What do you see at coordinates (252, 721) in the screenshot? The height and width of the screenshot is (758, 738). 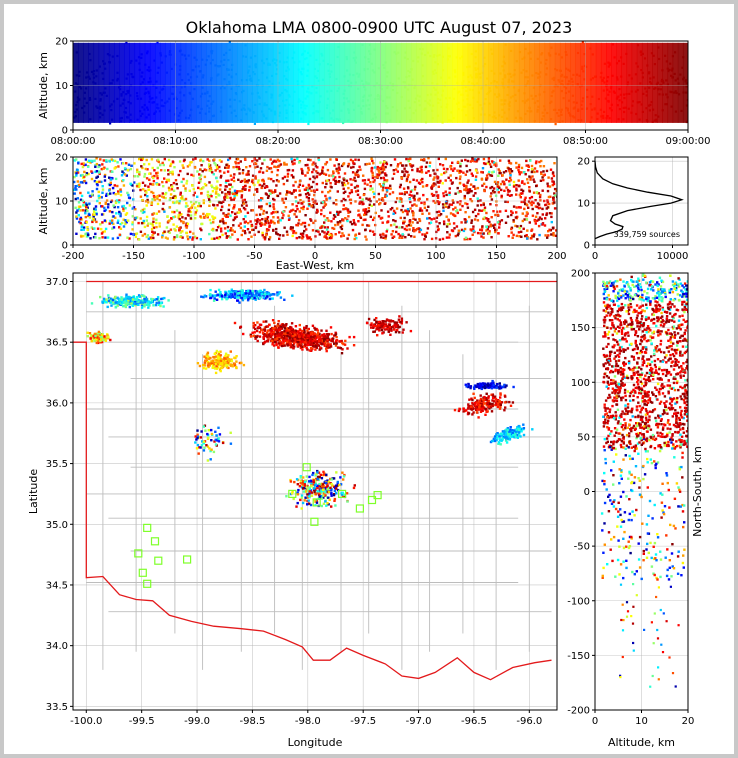 I see `plan-view-x-tick-label: -98.5` at bounding box center [252, 721].